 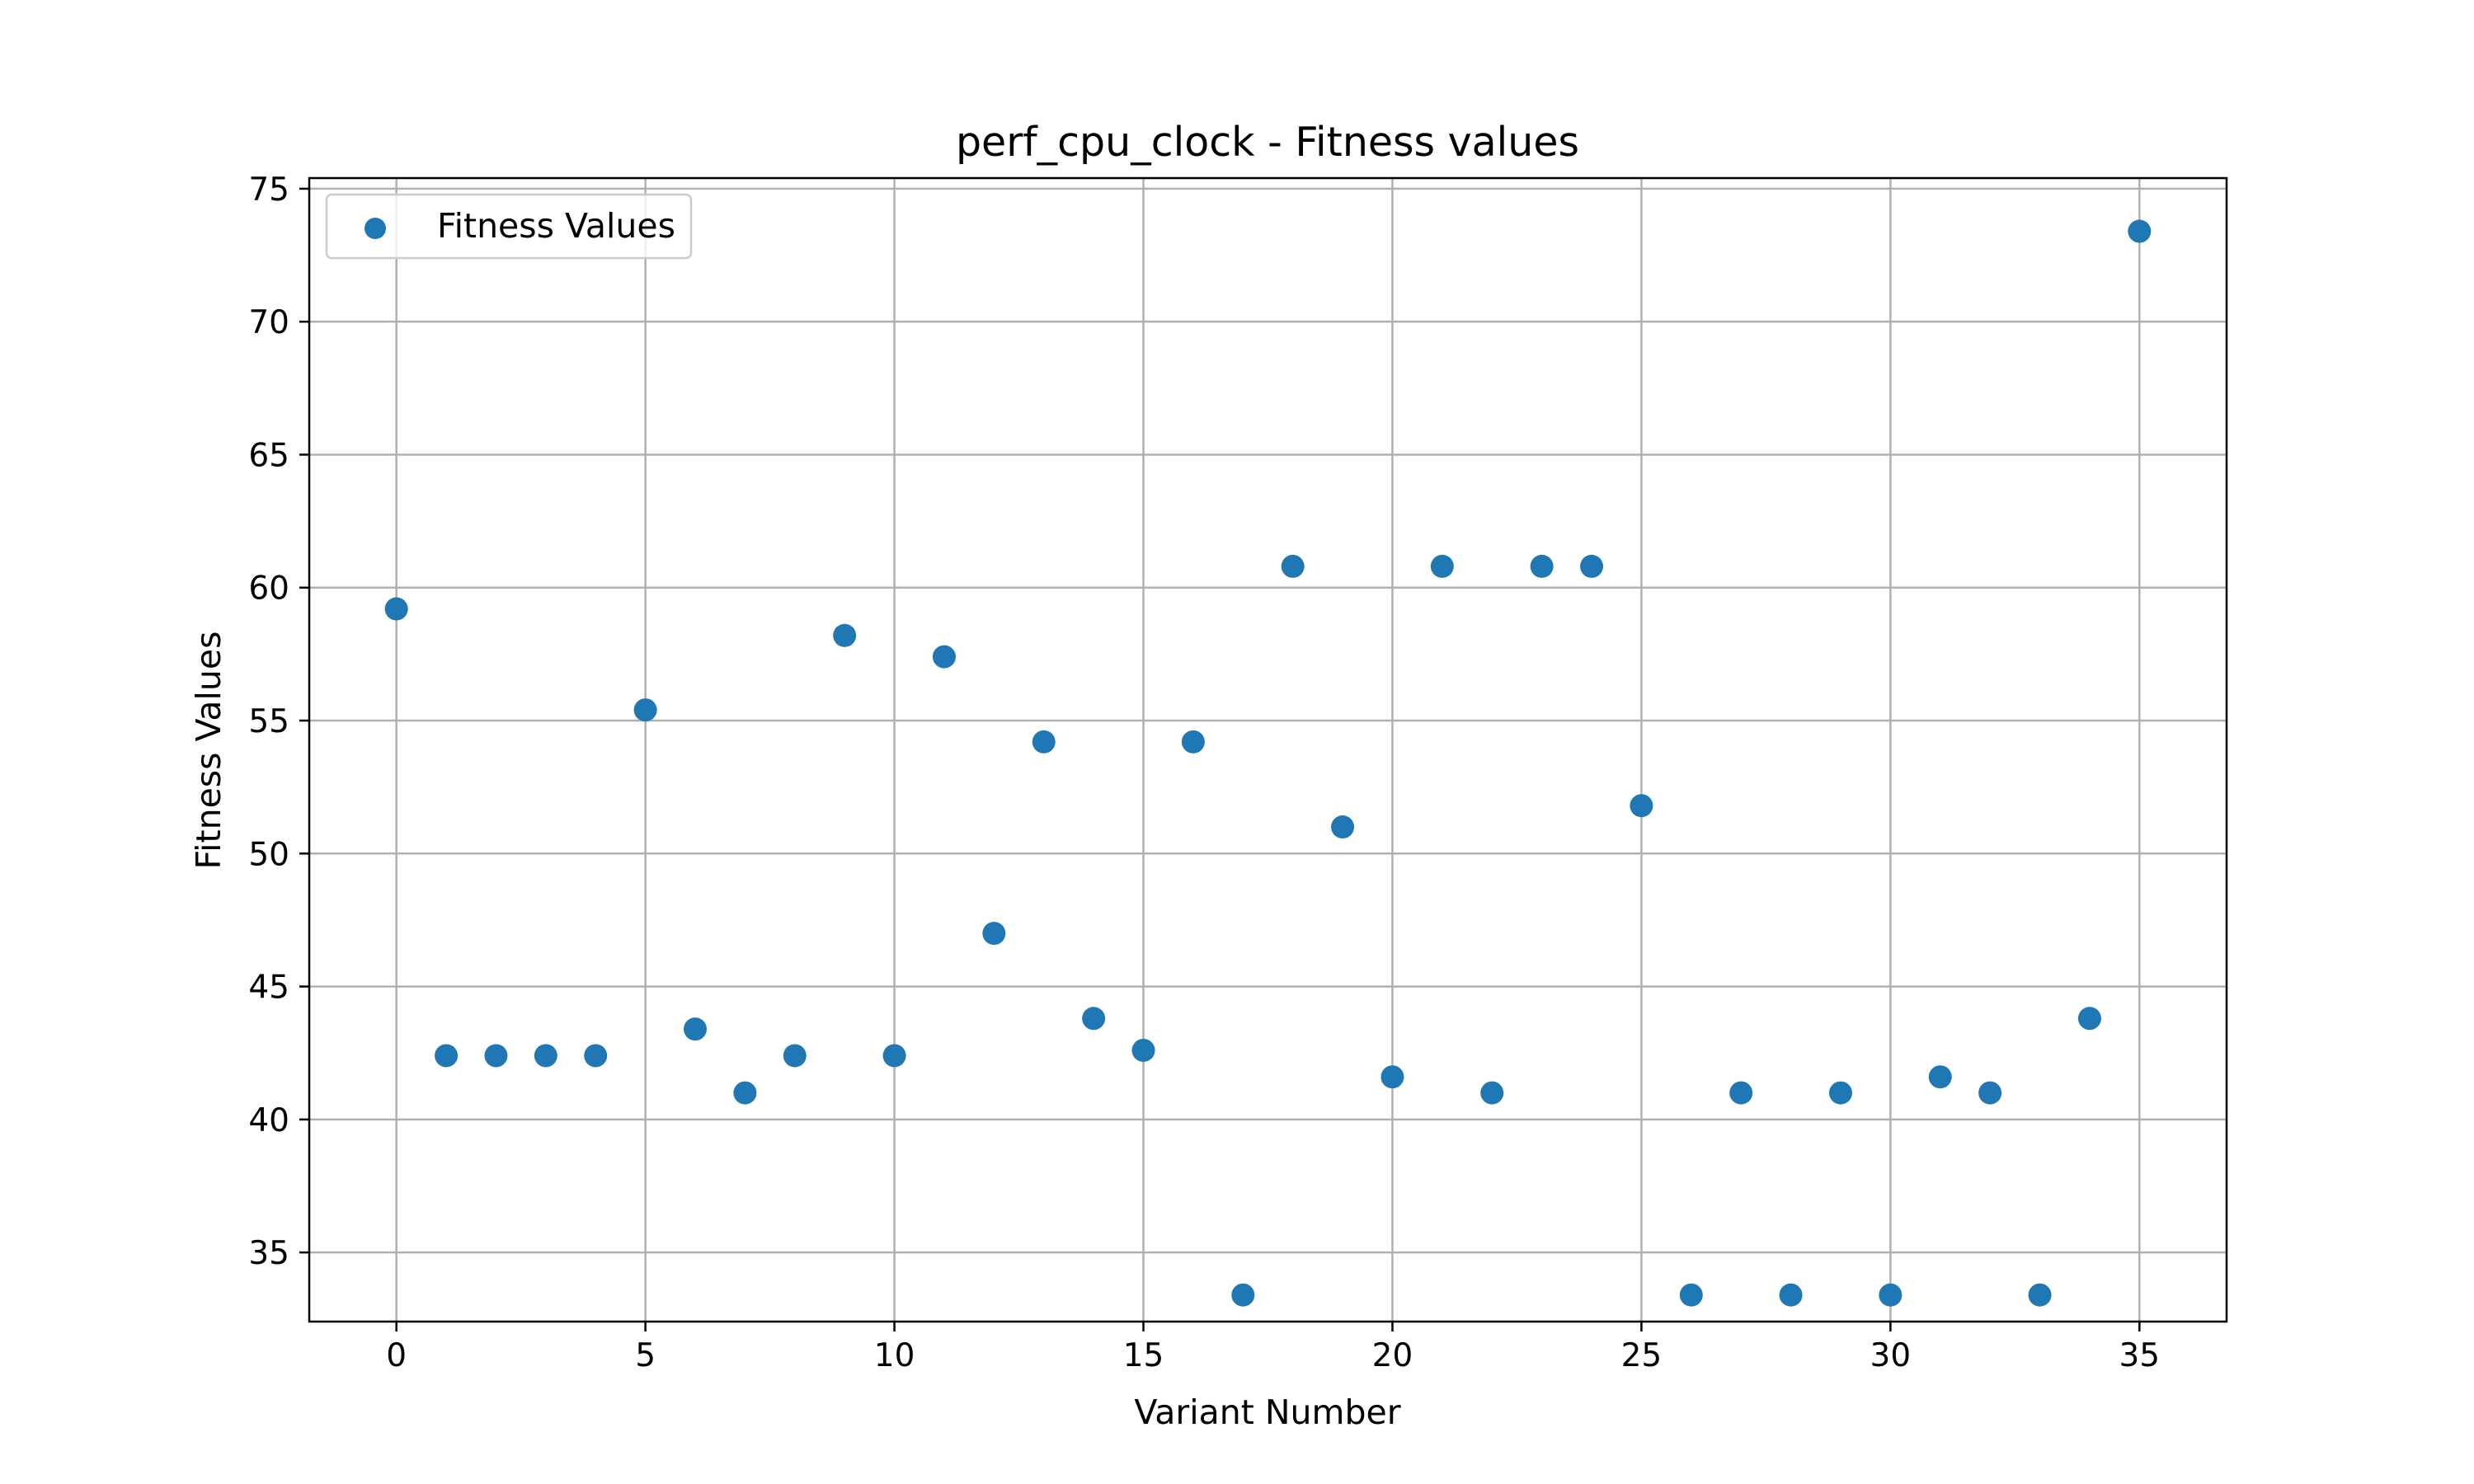 I want to click on y-tick-label: 55, so click(x=268, y=721).